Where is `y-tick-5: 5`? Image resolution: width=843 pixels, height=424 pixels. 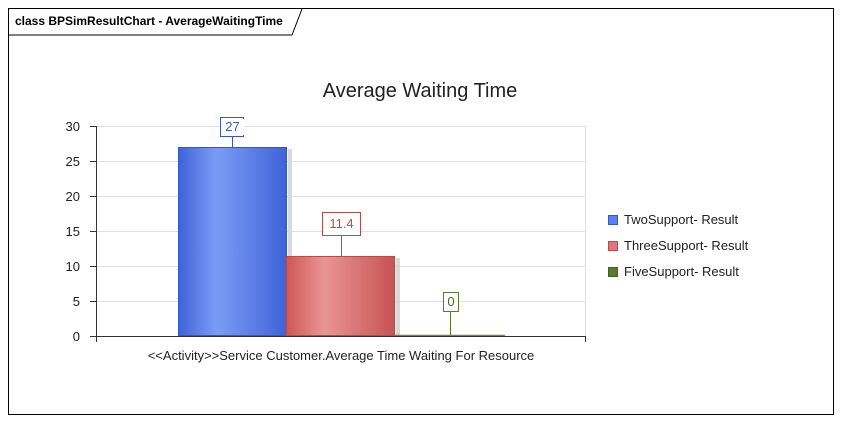 y-tick-5: 5 is located at coordinates (76, 301).